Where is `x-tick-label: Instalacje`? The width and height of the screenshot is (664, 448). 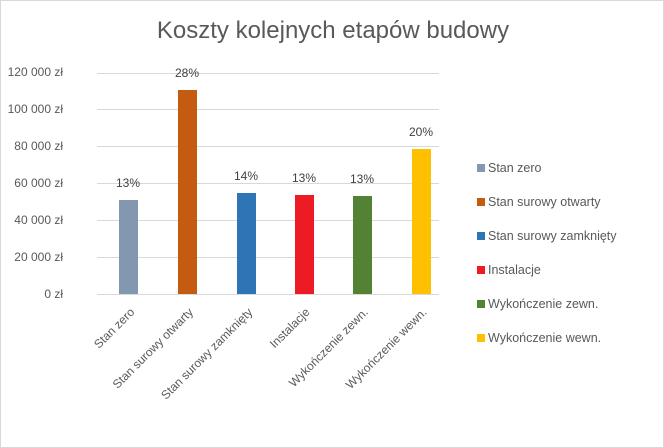
x-tick-label: Instalacje is located at coordinates (289, 328).